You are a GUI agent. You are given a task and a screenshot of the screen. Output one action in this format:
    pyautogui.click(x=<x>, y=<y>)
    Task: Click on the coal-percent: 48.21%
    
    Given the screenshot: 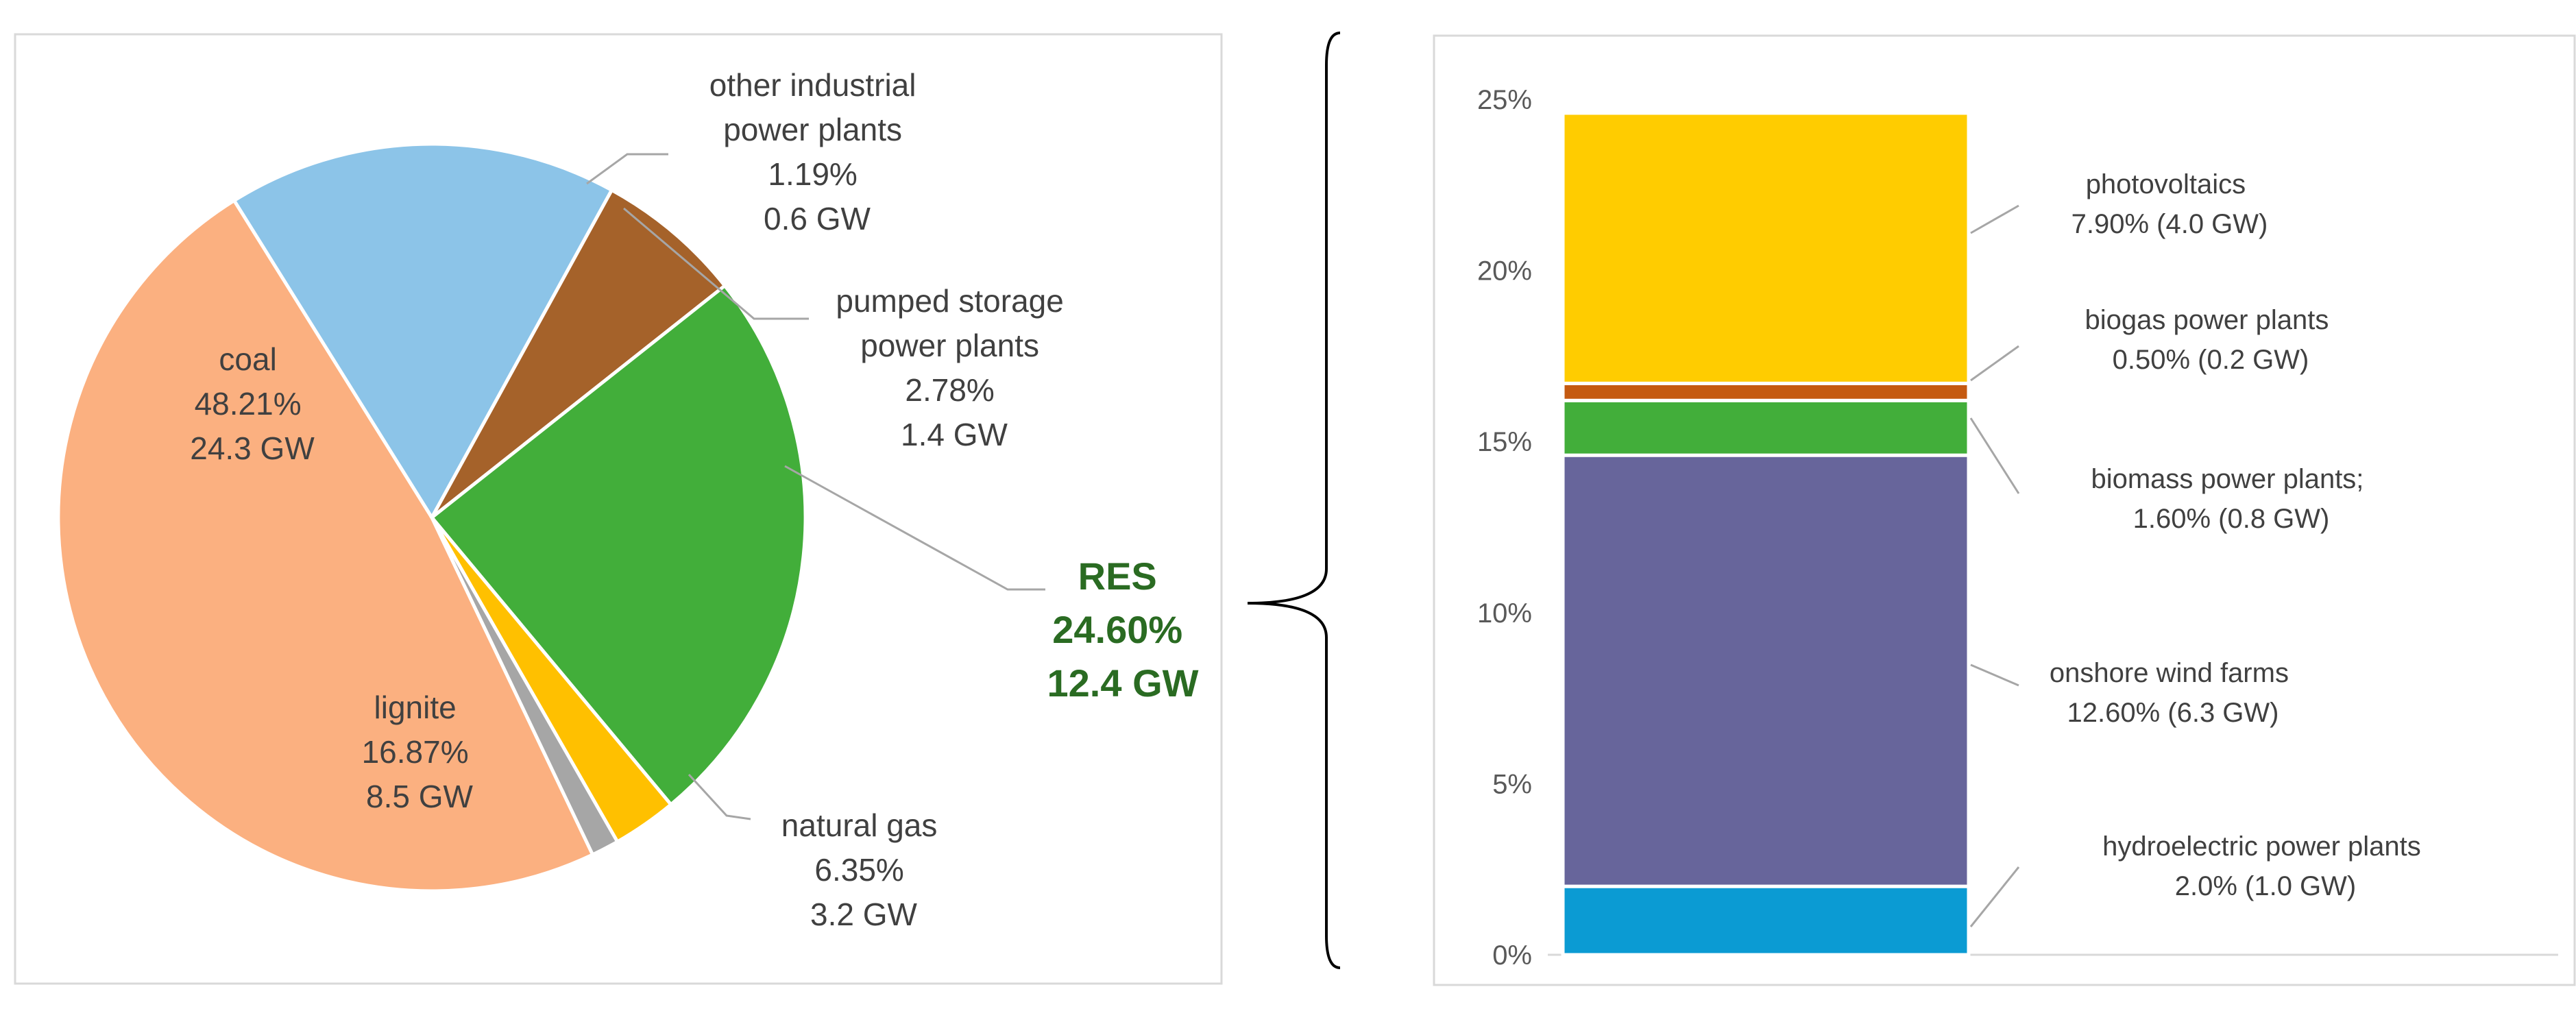 What is the action you would take?
    pyautogui.click(x=248, y=404)
    